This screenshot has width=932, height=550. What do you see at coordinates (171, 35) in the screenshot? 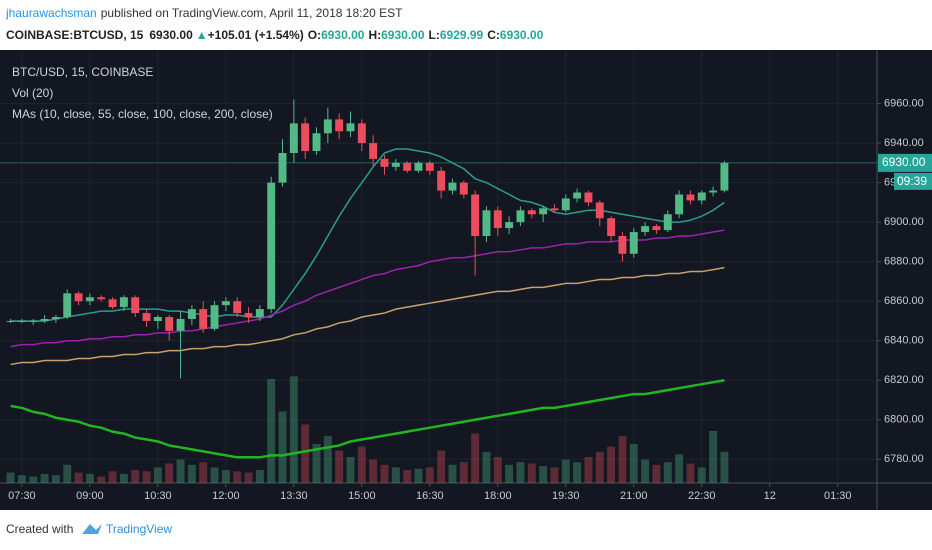
I see `last: 6930.00` at bounding box center [171, 35].